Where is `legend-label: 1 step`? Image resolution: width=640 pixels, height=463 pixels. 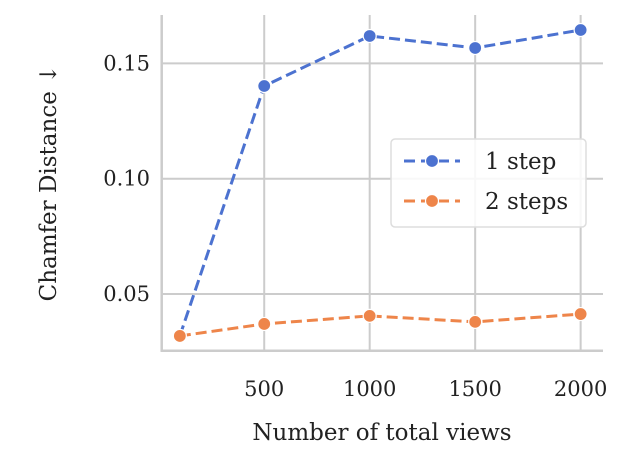 legend-label: 1 step is located at coordinates (520, 162).